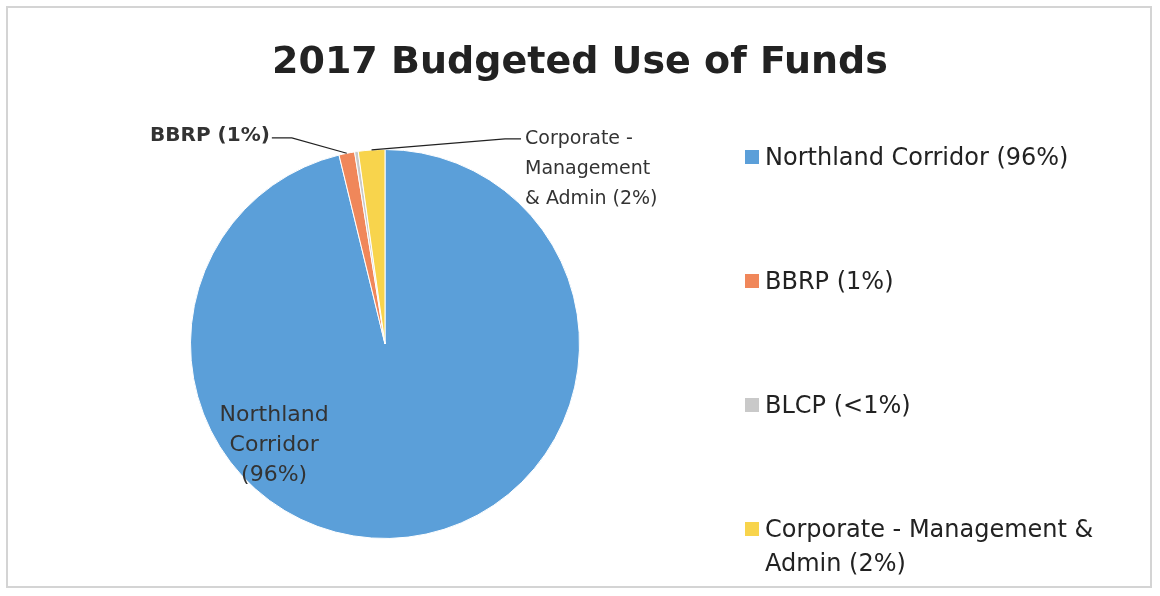 This screenshot has height=596, width=1160. Describe the element at coordinates (829, 281) in the screenshot. I see `legend-label: BBRP (1%)` at that location.